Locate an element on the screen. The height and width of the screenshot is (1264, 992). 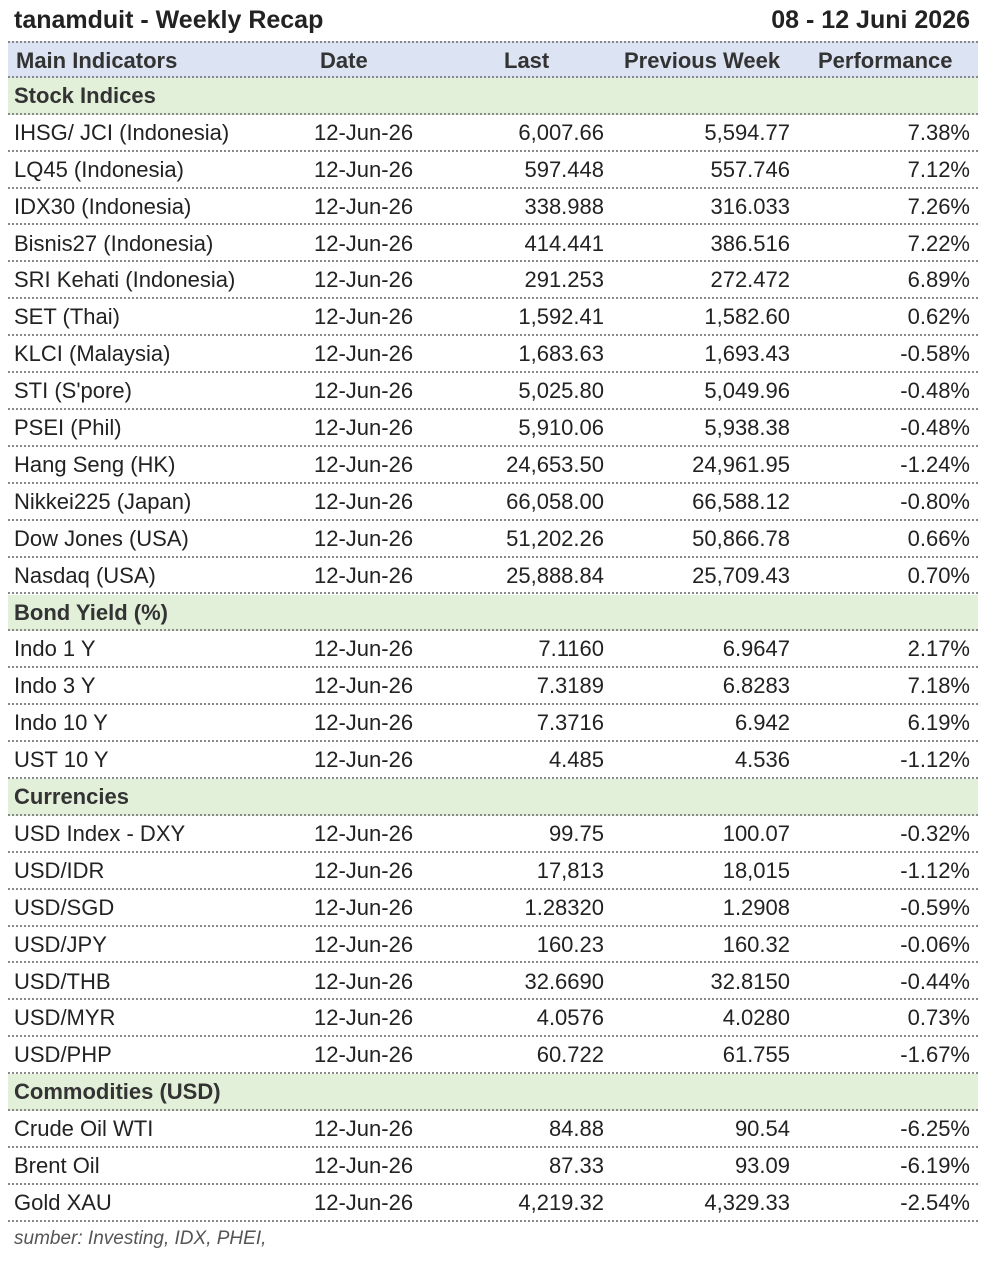
cell: 1.2908 is located at coordinates (756, 907).